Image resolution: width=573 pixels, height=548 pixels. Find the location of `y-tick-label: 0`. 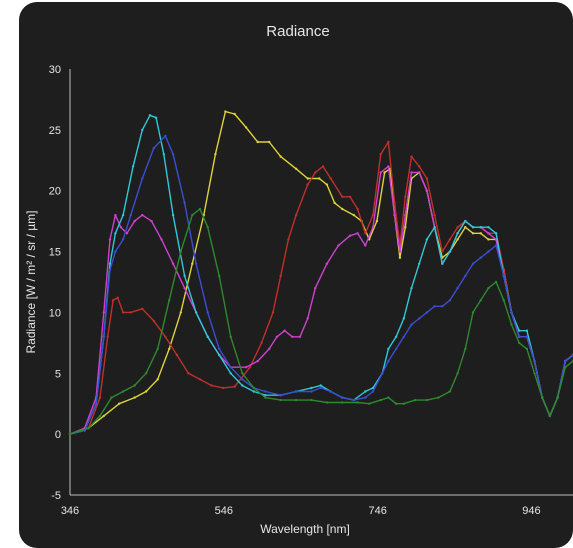

y-tick-label: 0 is located at coordinates (58, 435).